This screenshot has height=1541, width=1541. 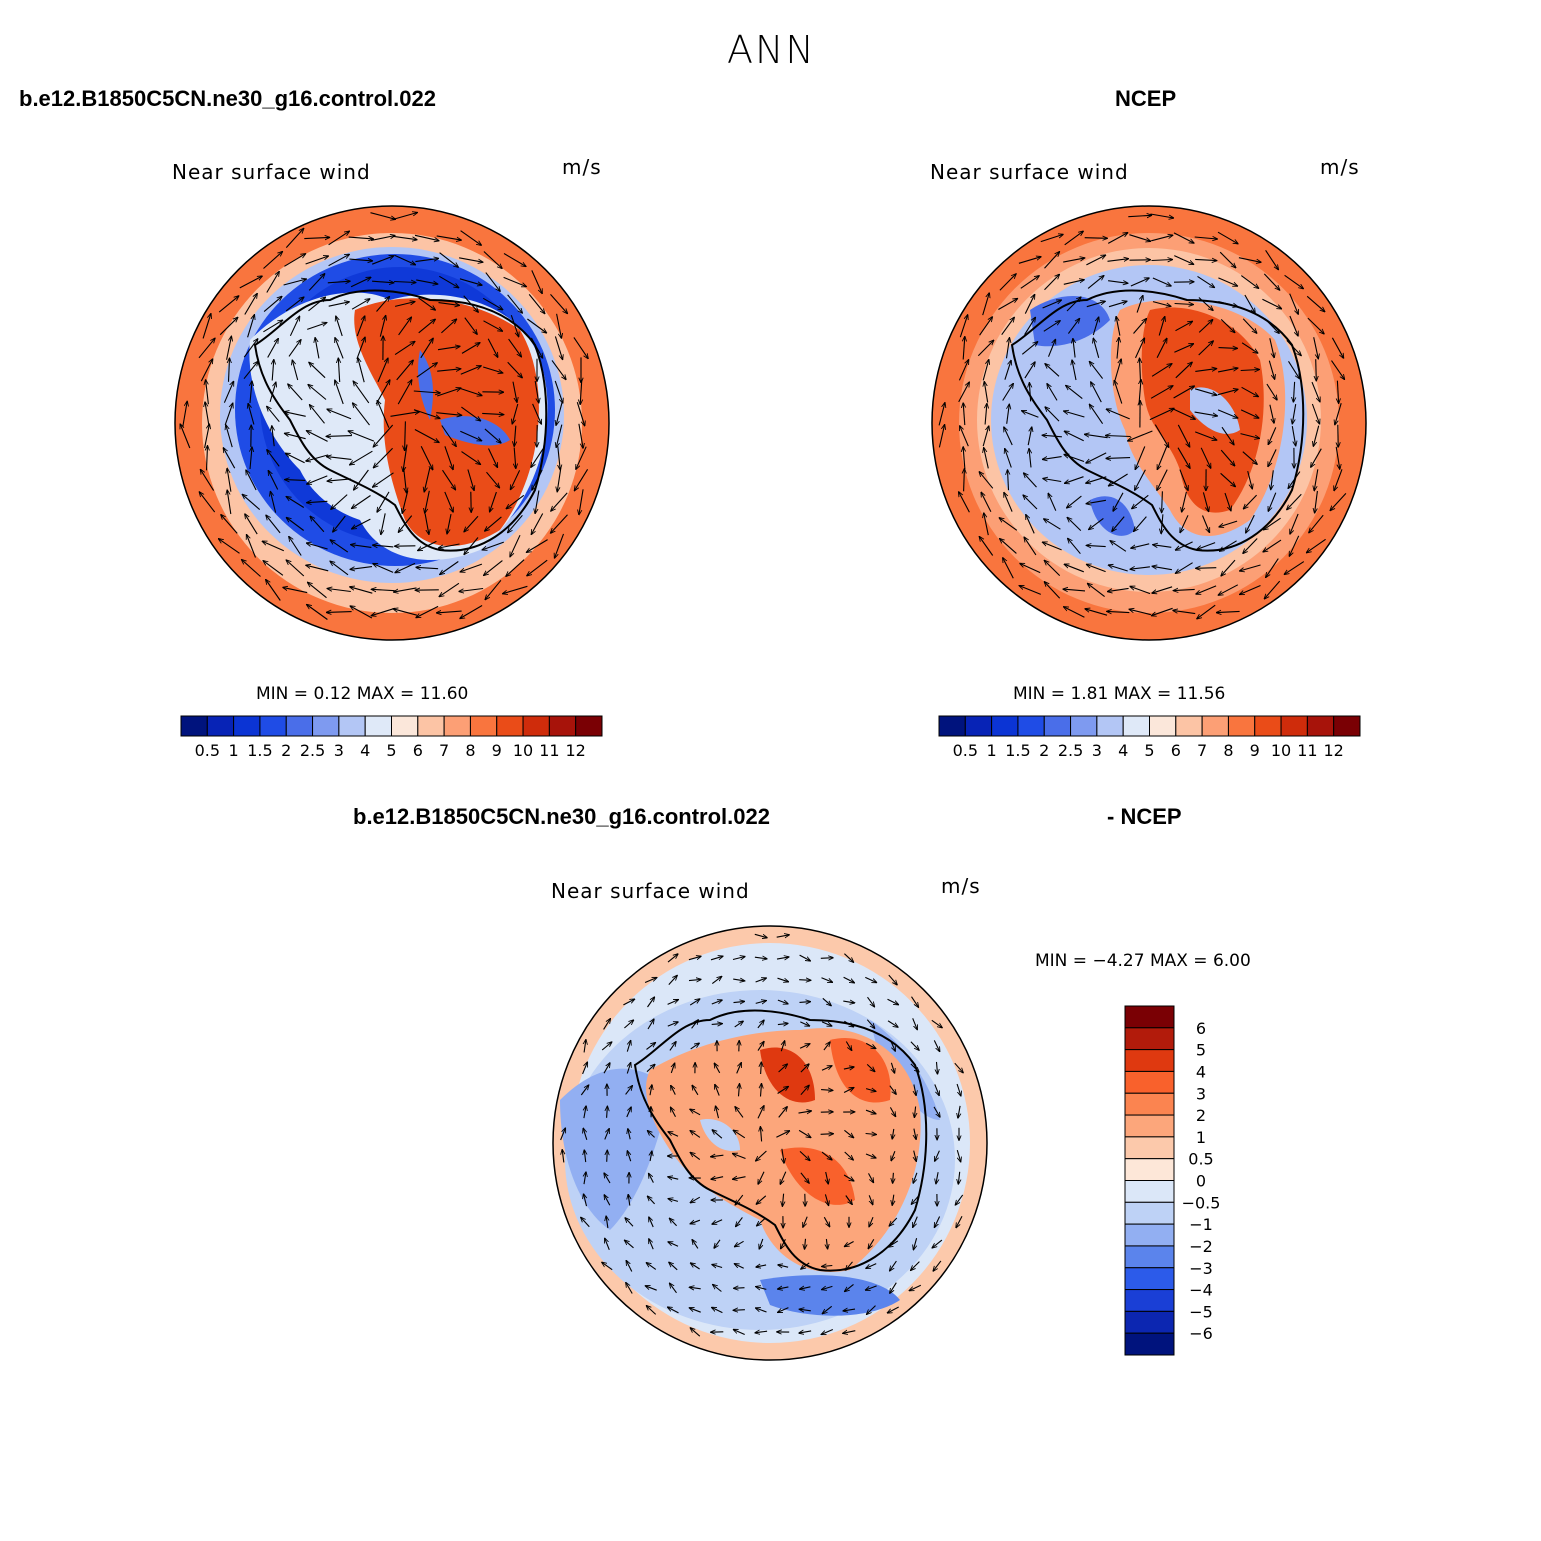 I want to click on diff-colorbar-tick-label: −0.5, so click(x=1201, y=1202).